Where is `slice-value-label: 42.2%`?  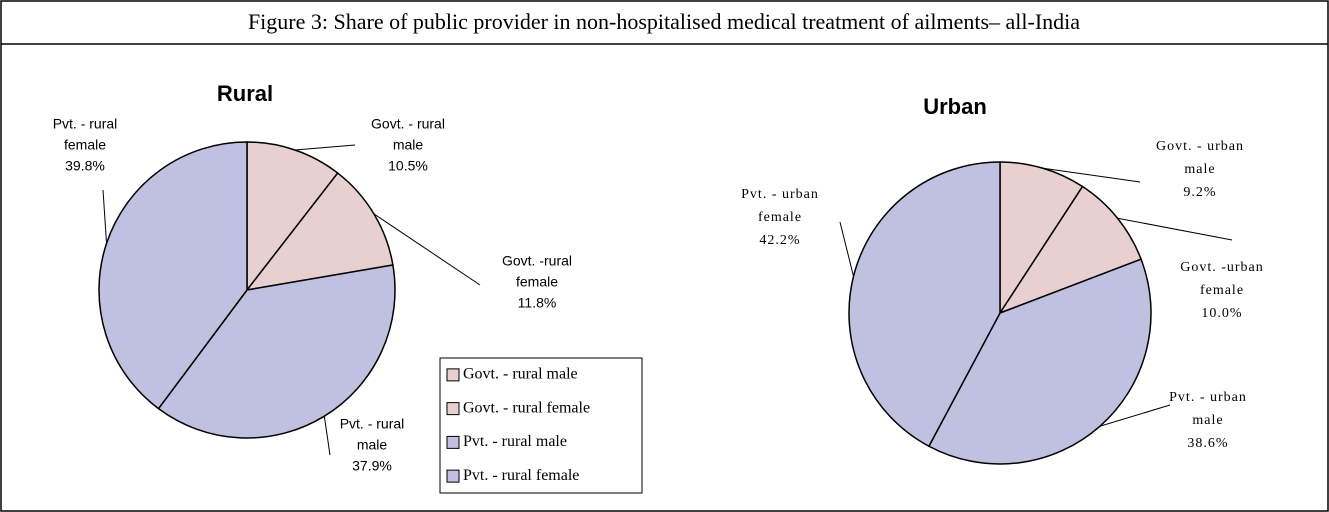 slice-value-label: 42.2% is located at coordinates (779, 240).